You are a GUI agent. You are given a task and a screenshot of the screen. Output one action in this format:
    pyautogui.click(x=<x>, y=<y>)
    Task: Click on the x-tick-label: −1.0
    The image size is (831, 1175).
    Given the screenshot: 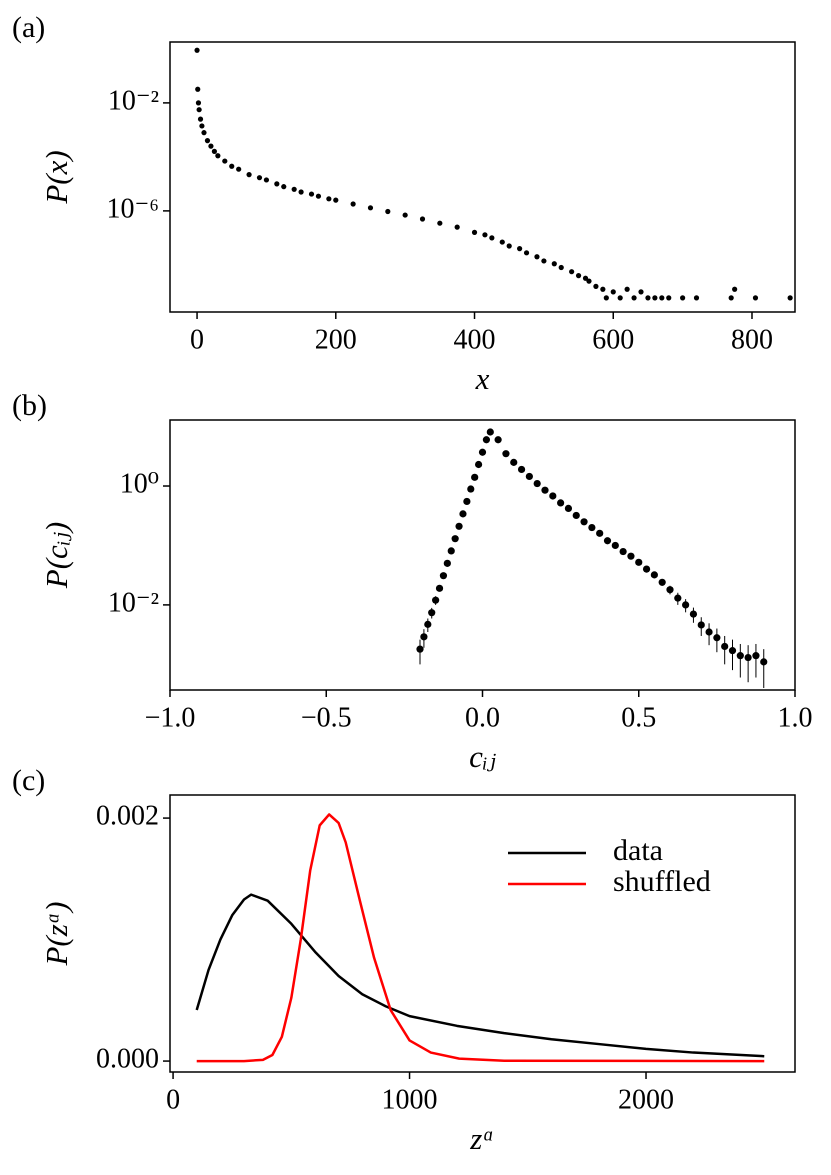 What is the action you would take?
    pyautogui.click(x=170, y=717)
    